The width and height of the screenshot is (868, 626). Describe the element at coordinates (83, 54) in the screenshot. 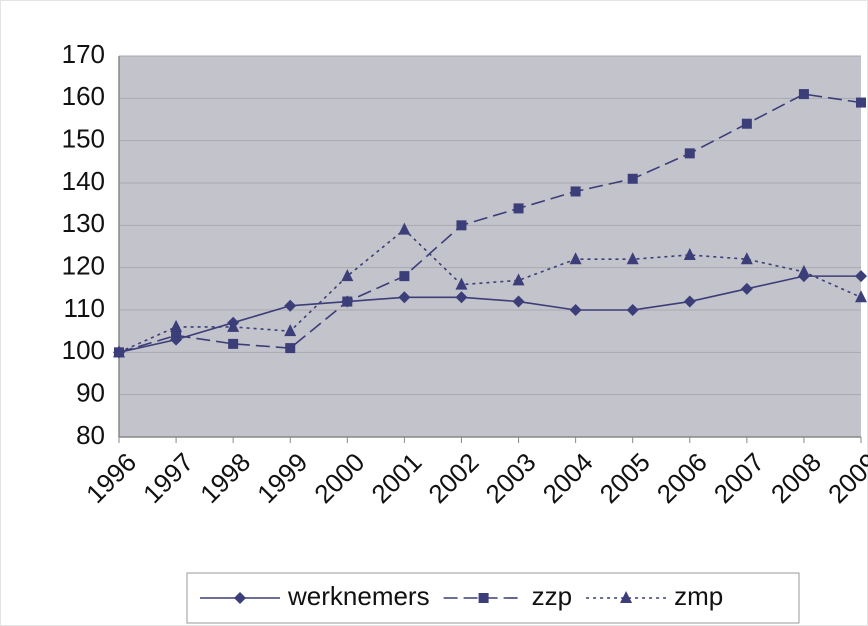

I see `y-tick-label: 170` at that location.